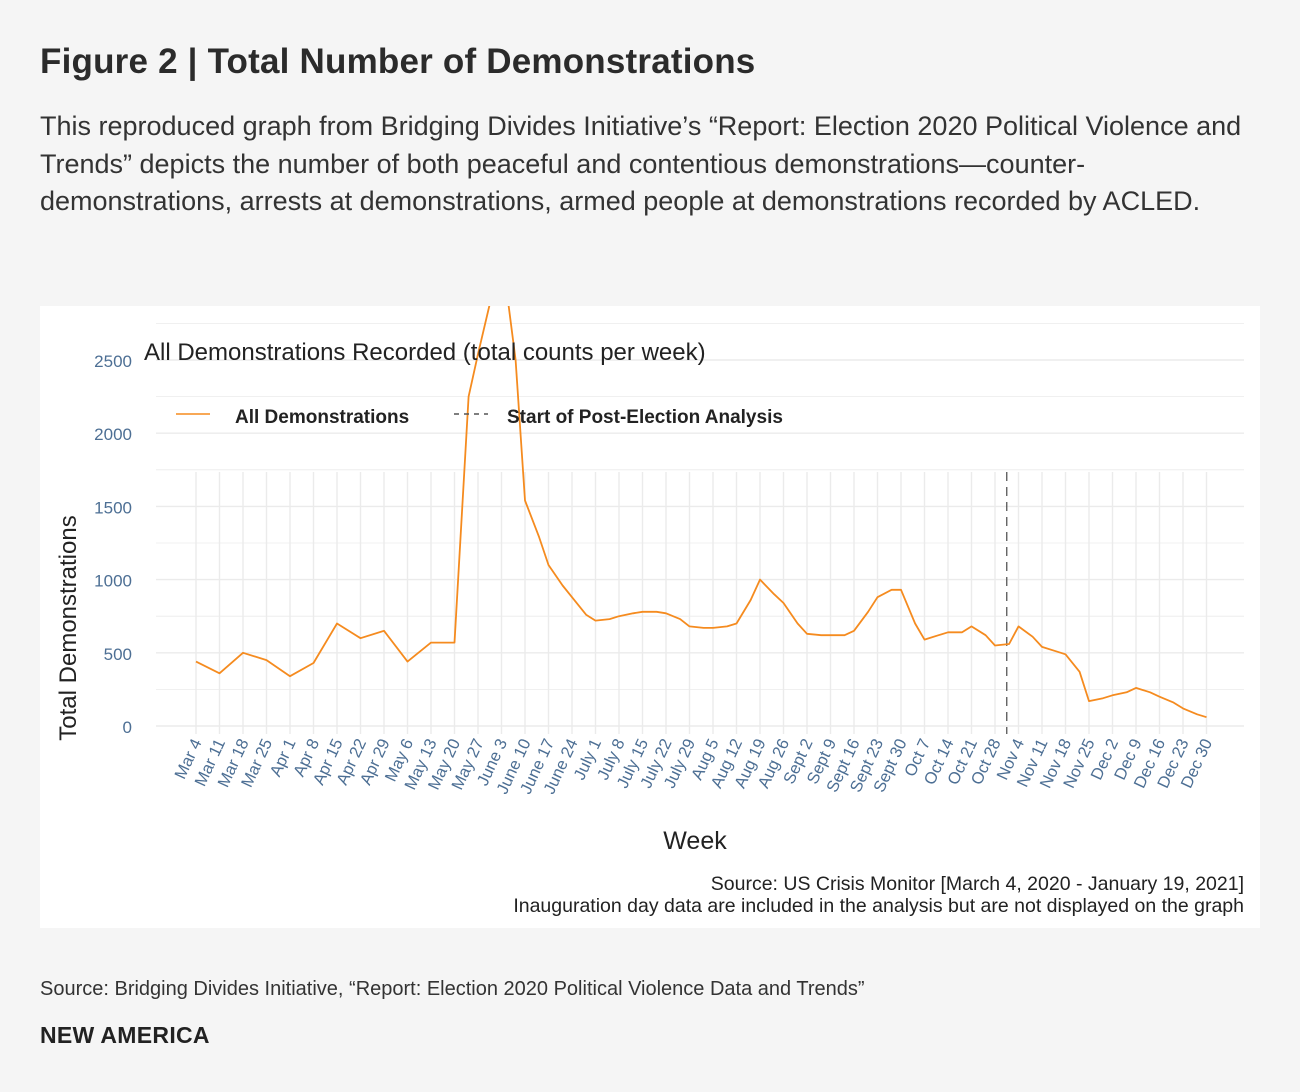 The image size is (1300, 1092). I want to click on y-tick-label: 1500, so click(113, 507).